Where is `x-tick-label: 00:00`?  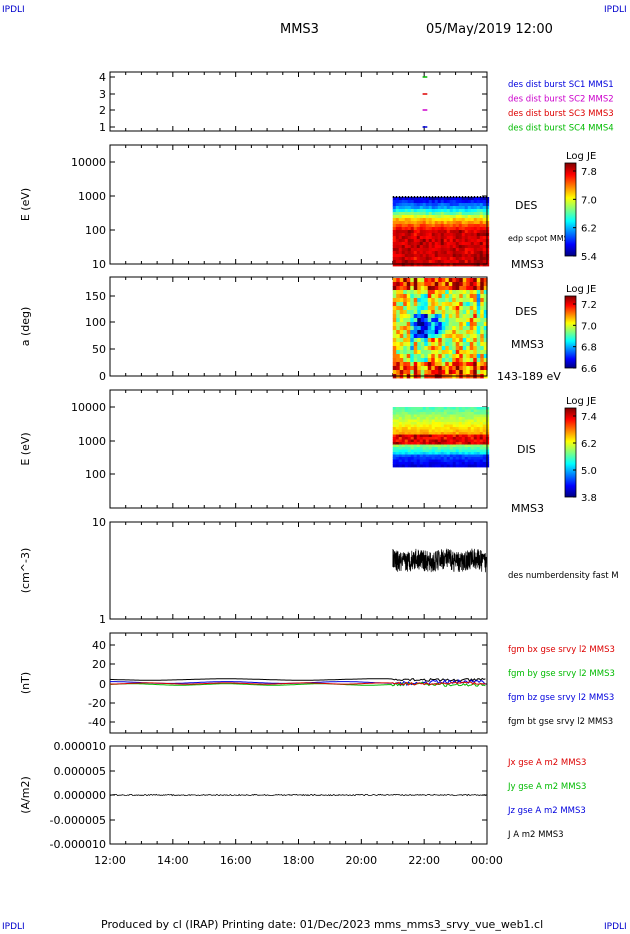
x-tick-label: 00:00 is located at coordinates (487, 860).